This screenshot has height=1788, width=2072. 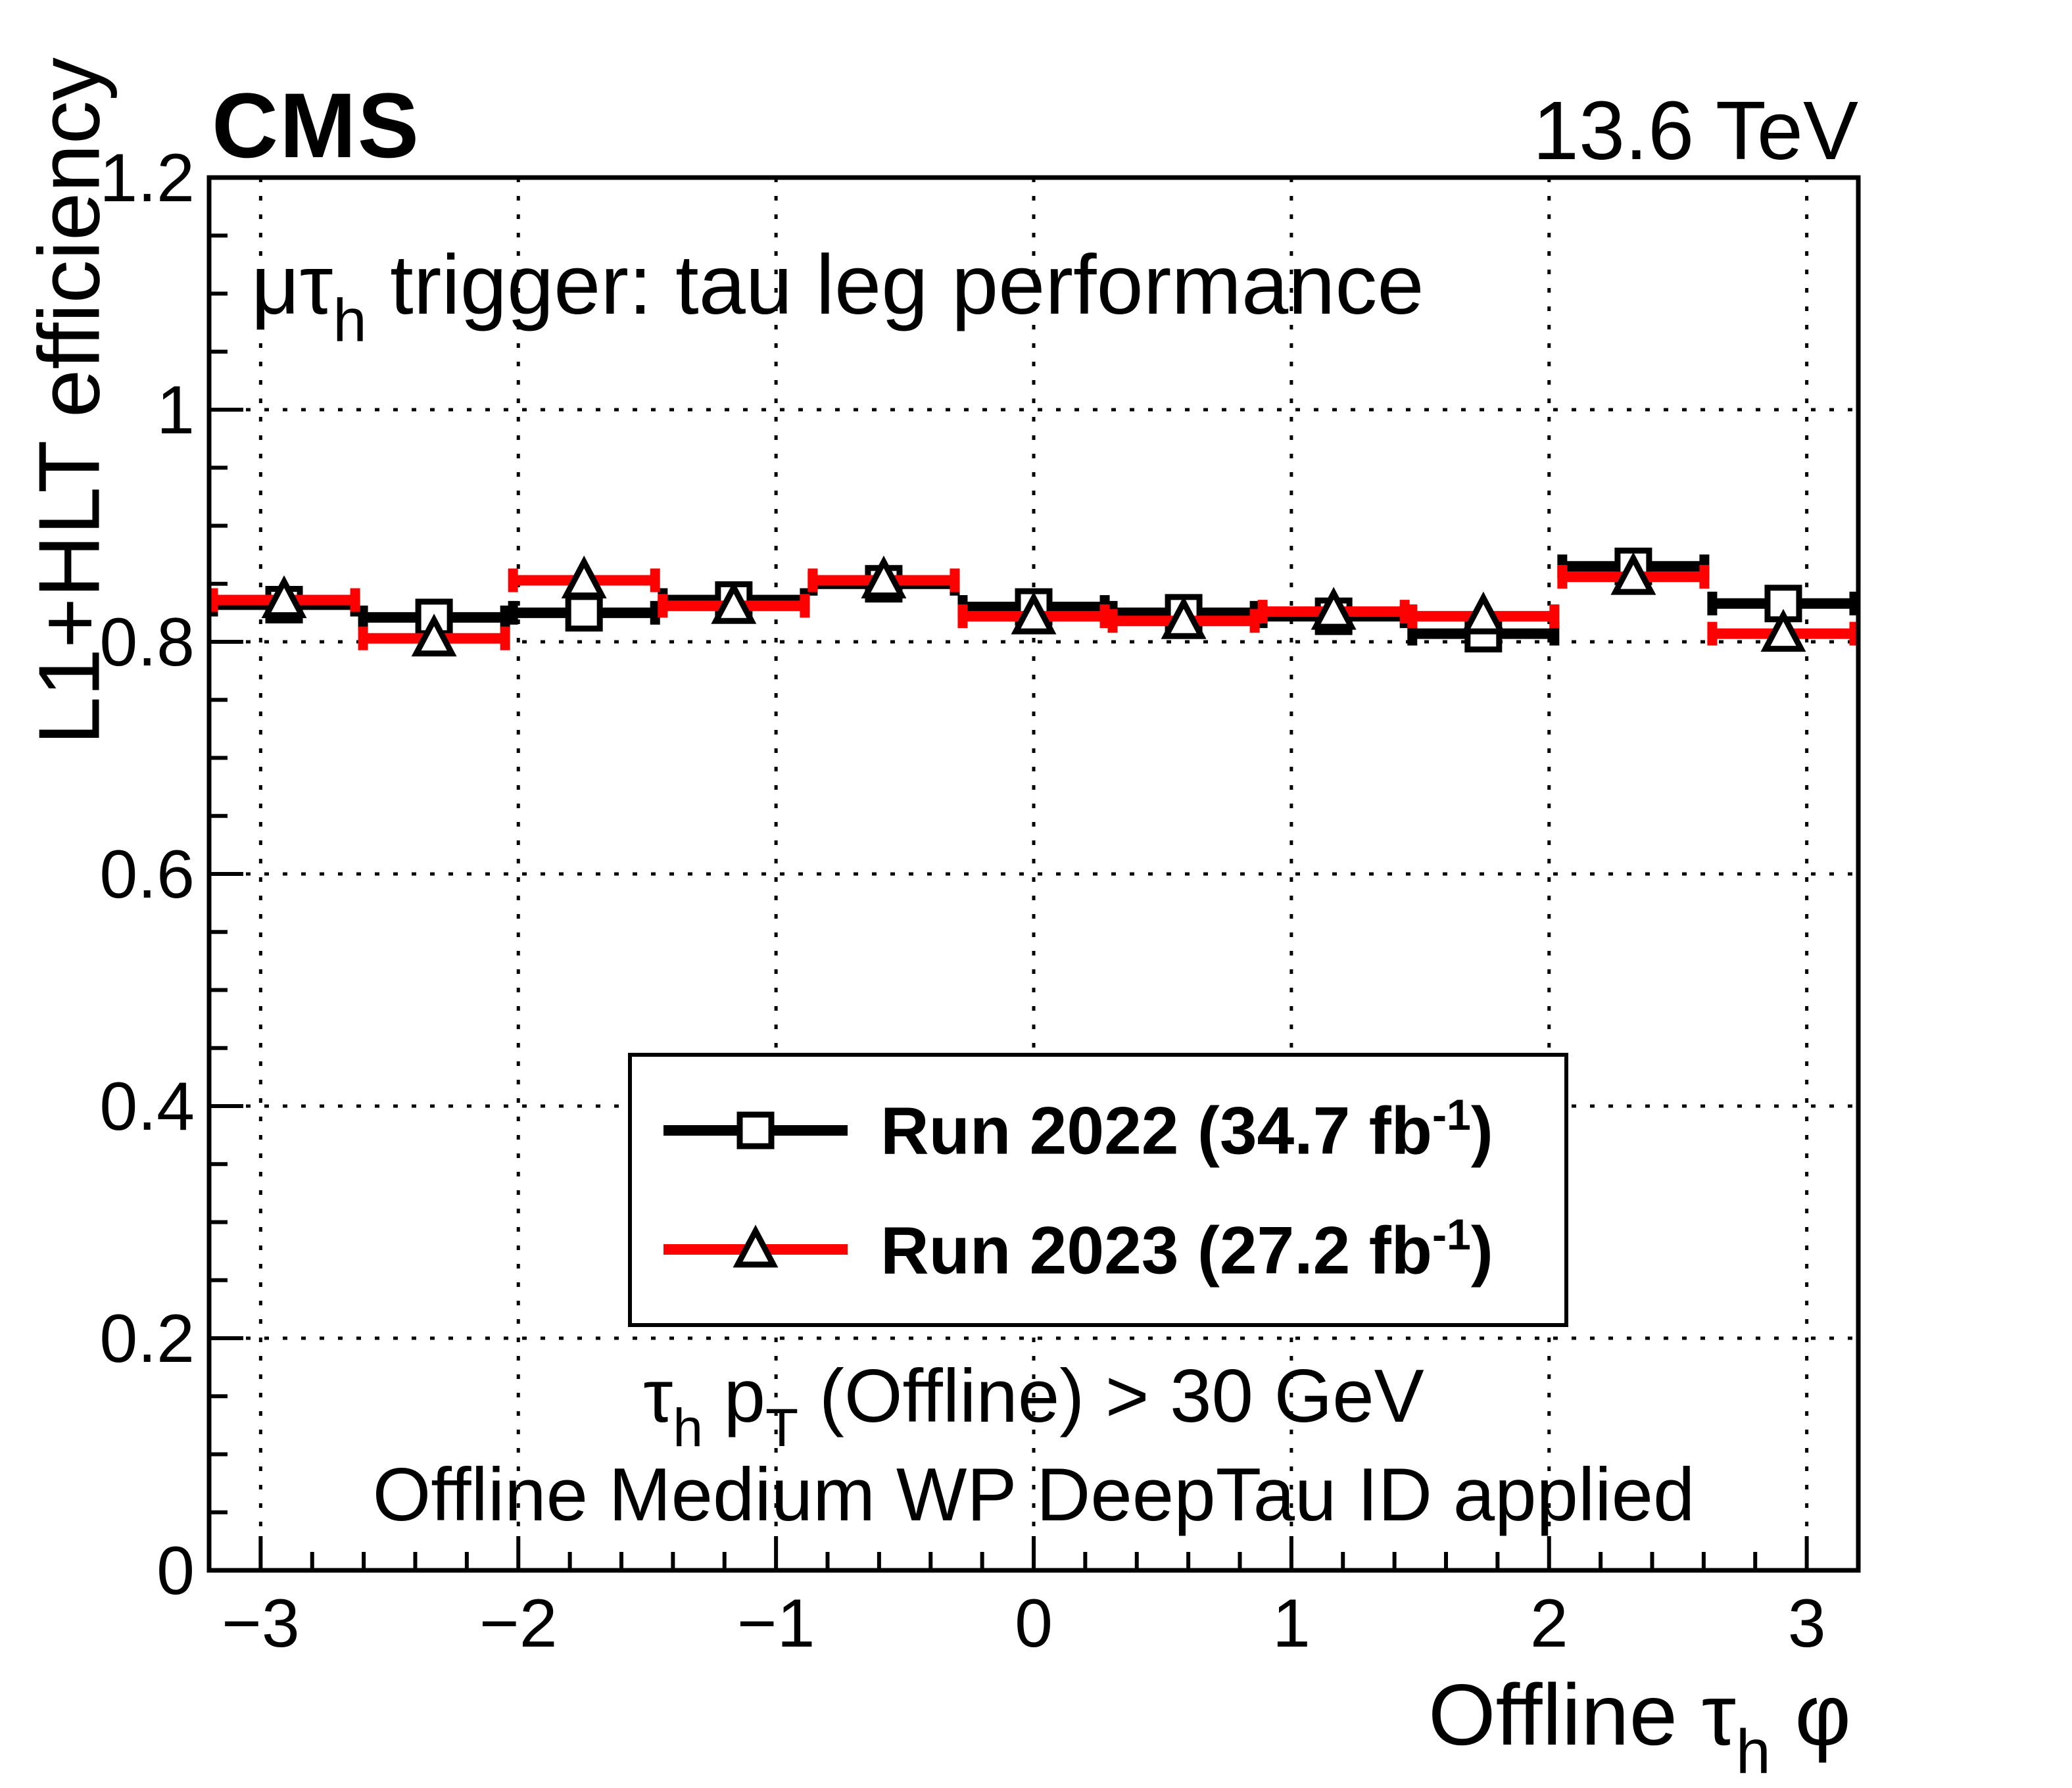 I want to click on legend-entry-run2022: Run 2022 (34.7 fb-1), so click(x=1098, y=1130).